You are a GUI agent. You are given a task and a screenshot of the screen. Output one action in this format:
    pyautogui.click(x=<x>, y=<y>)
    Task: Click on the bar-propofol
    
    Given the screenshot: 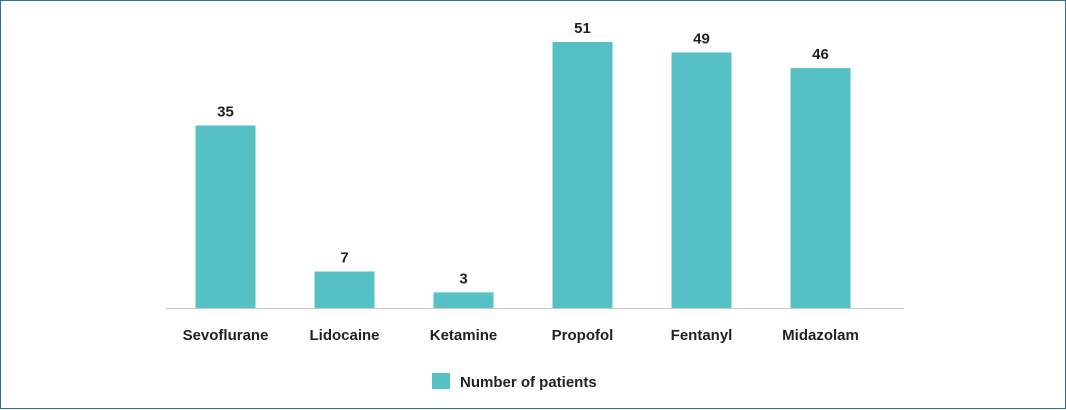 What is the action you would take?
    pyautogui.click(x=582, y=175)
    